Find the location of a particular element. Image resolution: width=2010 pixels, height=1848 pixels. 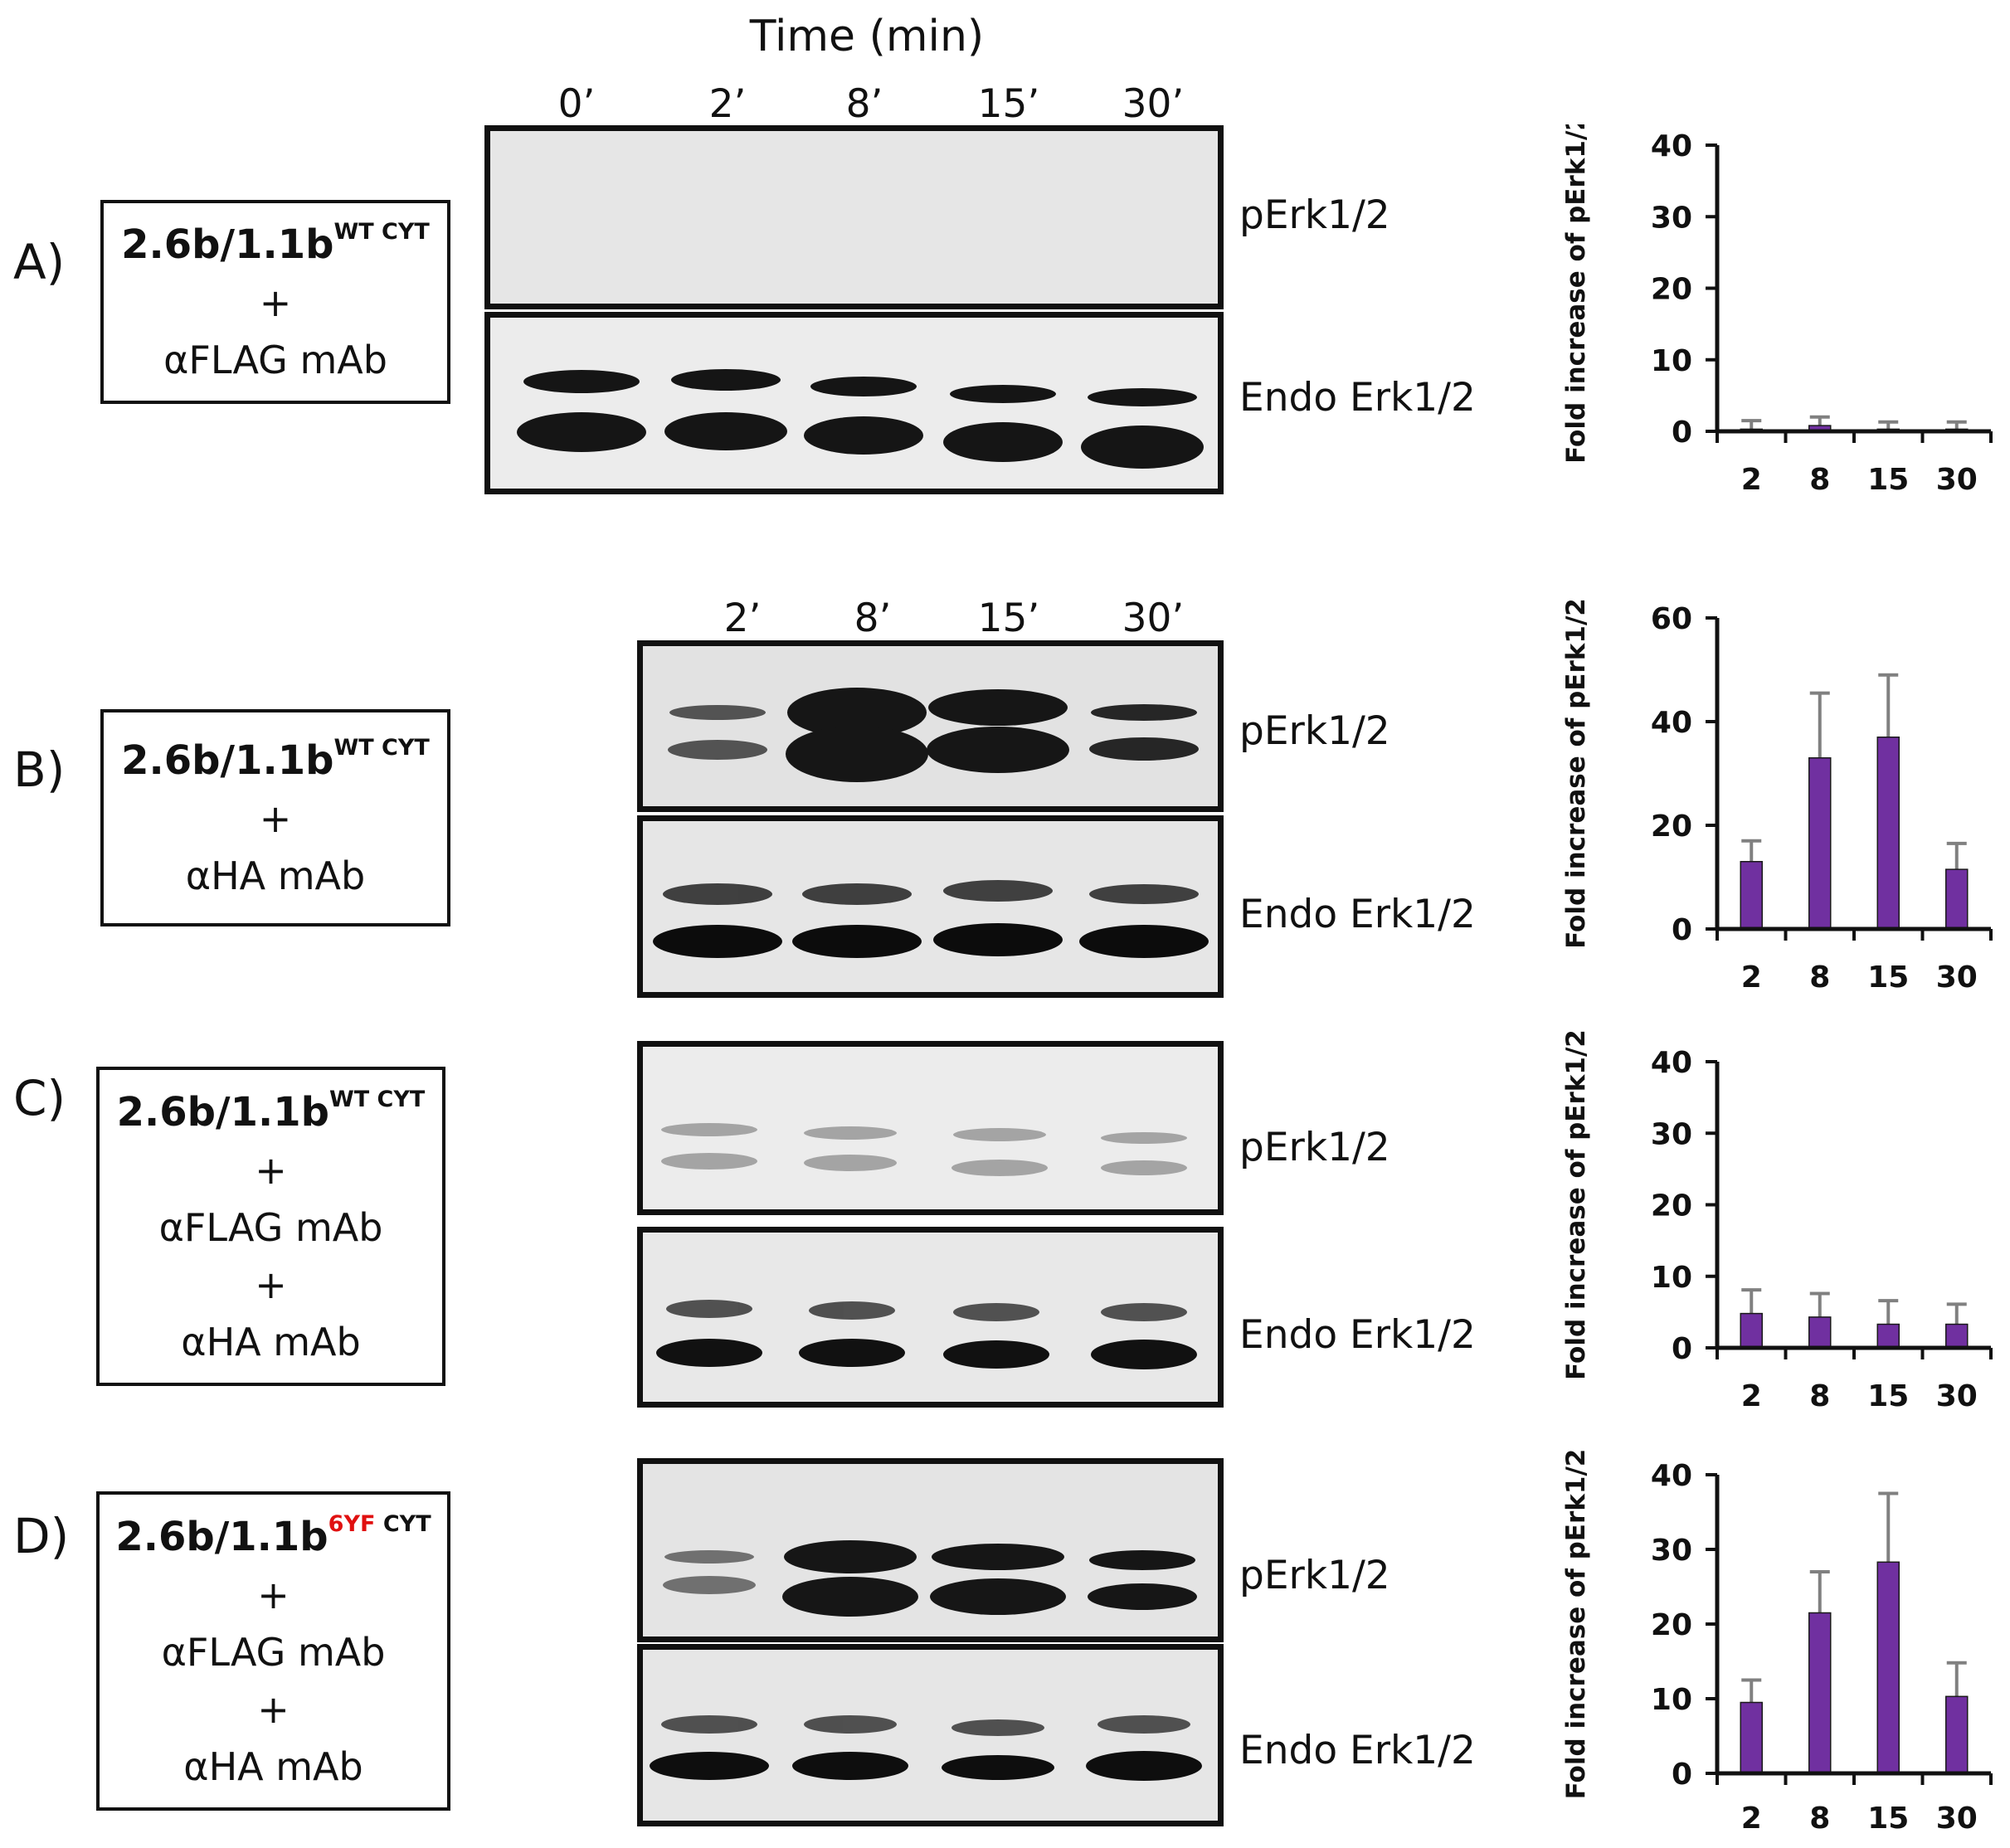

panel-letter-b: B) is located at coordinates (39, 770).